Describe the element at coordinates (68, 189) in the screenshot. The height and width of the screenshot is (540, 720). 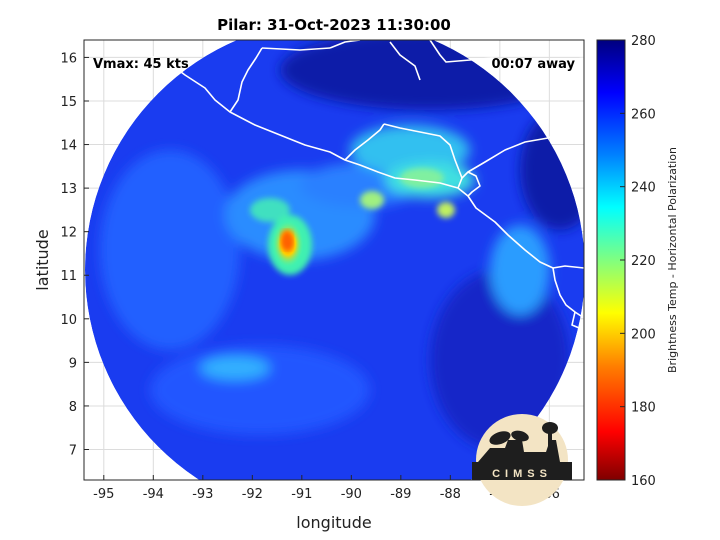
I see `y-tick-label: 13` at that location.